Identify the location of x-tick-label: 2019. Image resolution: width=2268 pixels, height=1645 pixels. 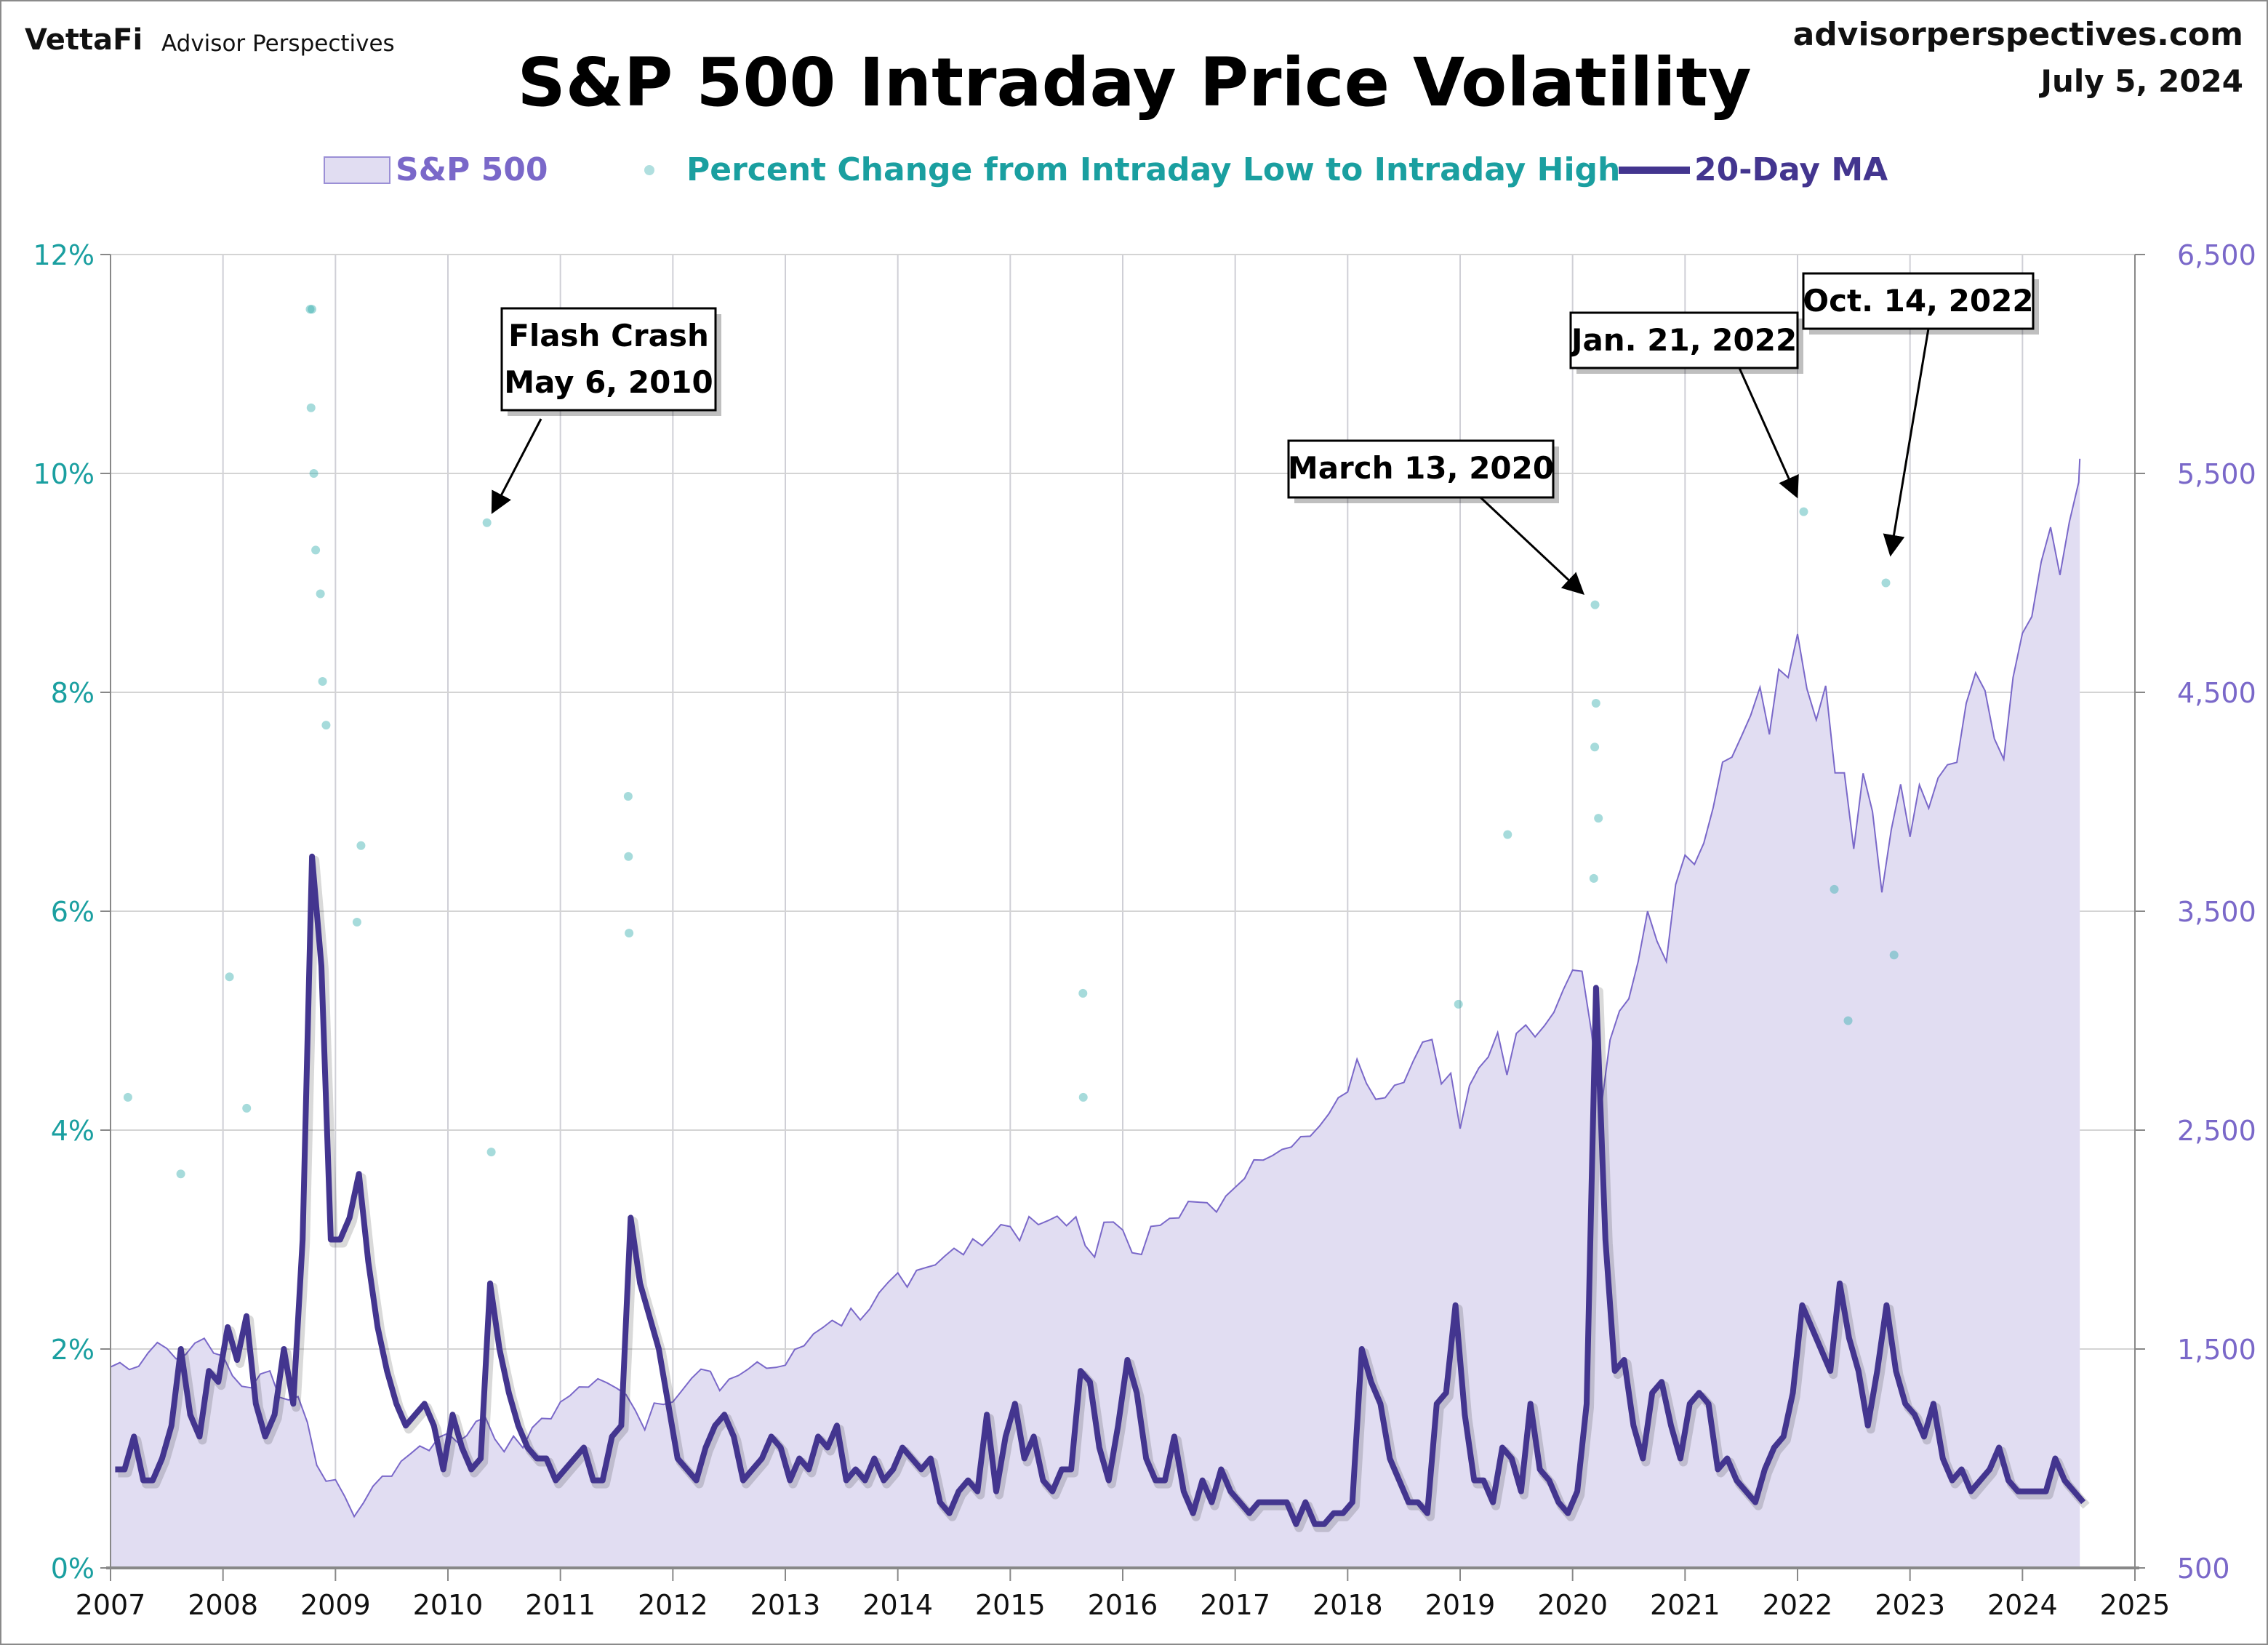
(1460, 1605).